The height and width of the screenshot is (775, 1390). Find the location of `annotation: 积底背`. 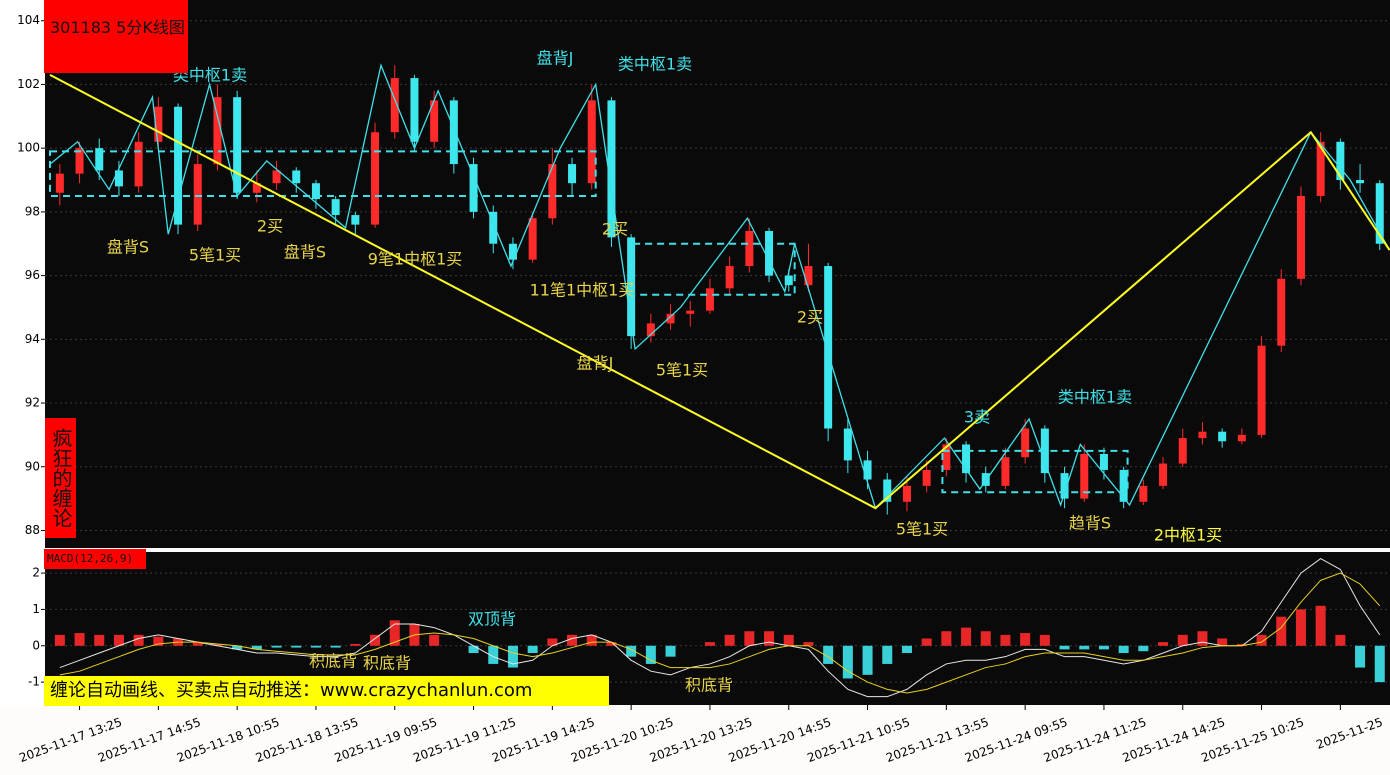

annotation: 积底背 is located at coordinates (709, 685).